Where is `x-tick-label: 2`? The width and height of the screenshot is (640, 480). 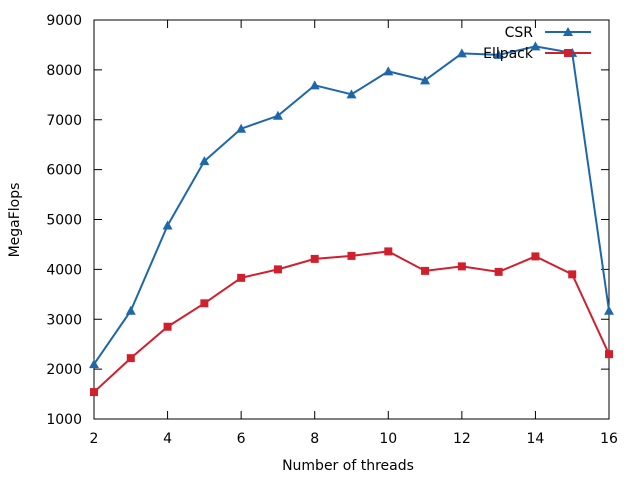 x-tick-label: 2 is located at coordinates (94, 439).